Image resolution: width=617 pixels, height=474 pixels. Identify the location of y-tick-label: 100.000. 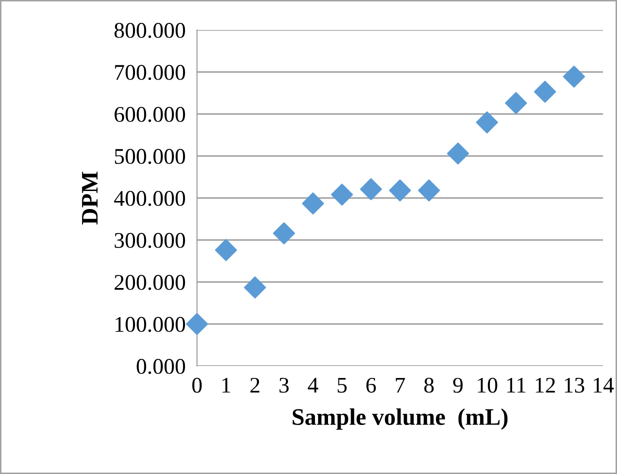
(151, 324).